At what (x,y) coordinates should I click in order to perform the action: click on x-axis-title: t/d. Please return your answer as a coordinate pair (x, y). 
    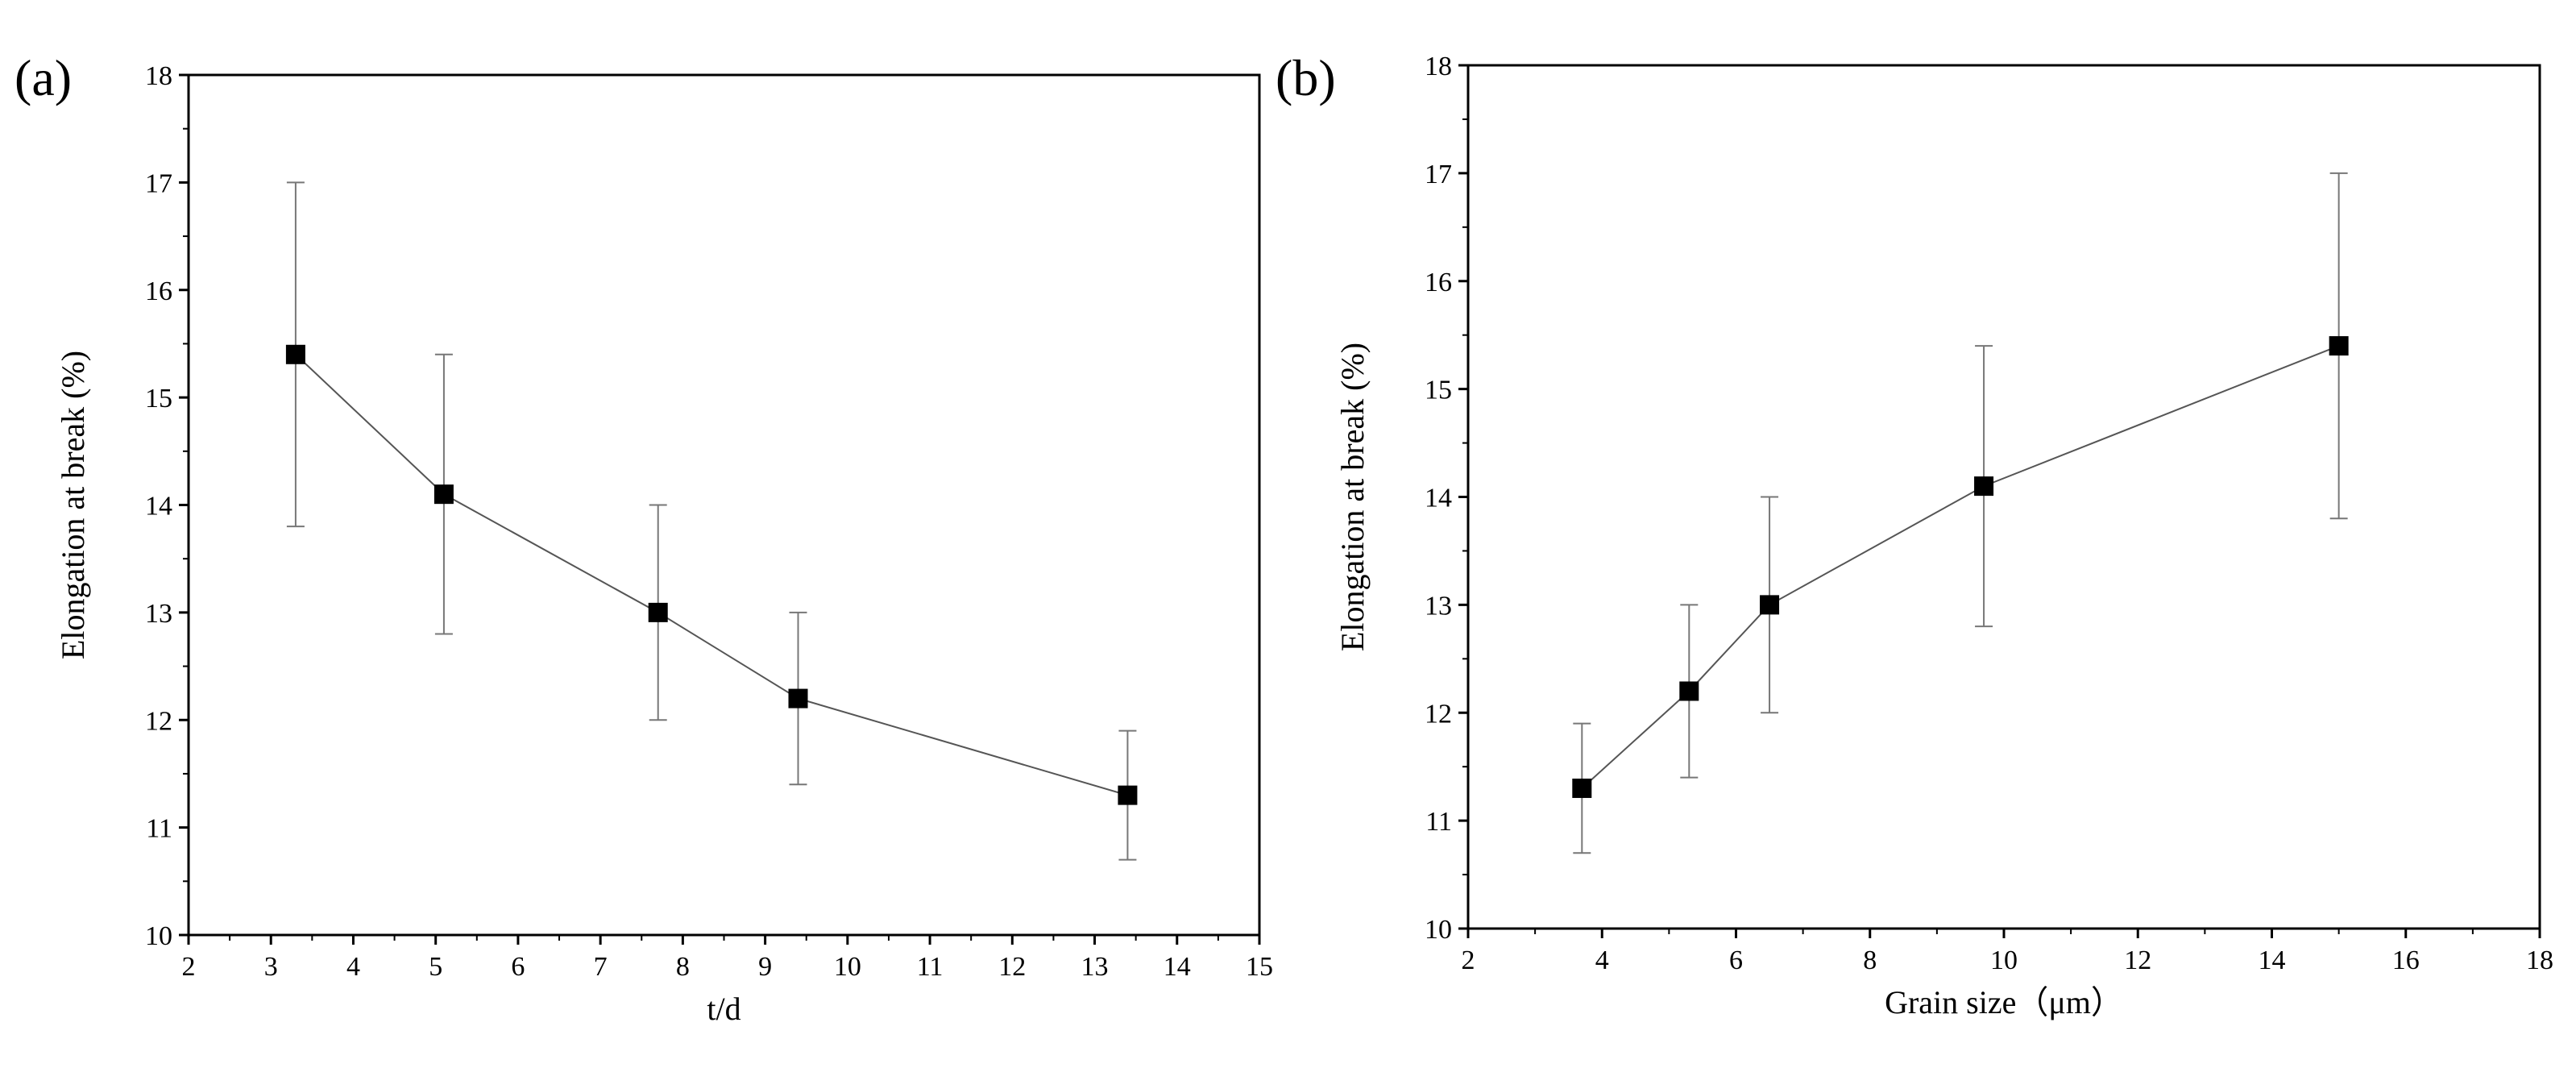
    Looking at the image, I should click on (723, 1009).